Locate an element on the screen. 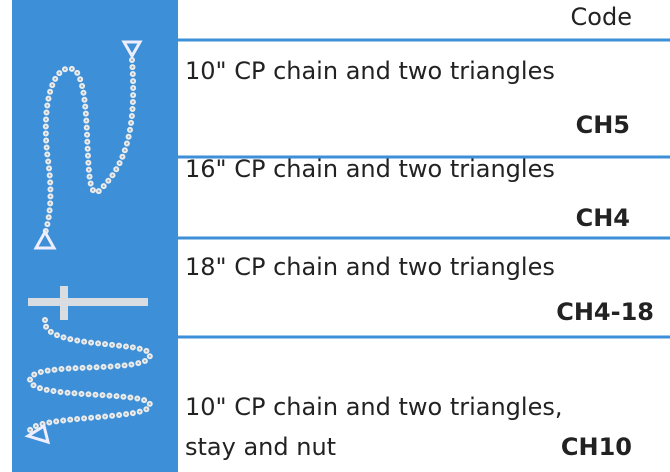 The height and width of the screenshot is (472, 670). description: 18" CP chain and two triangles is located at coordinates (370, 267).